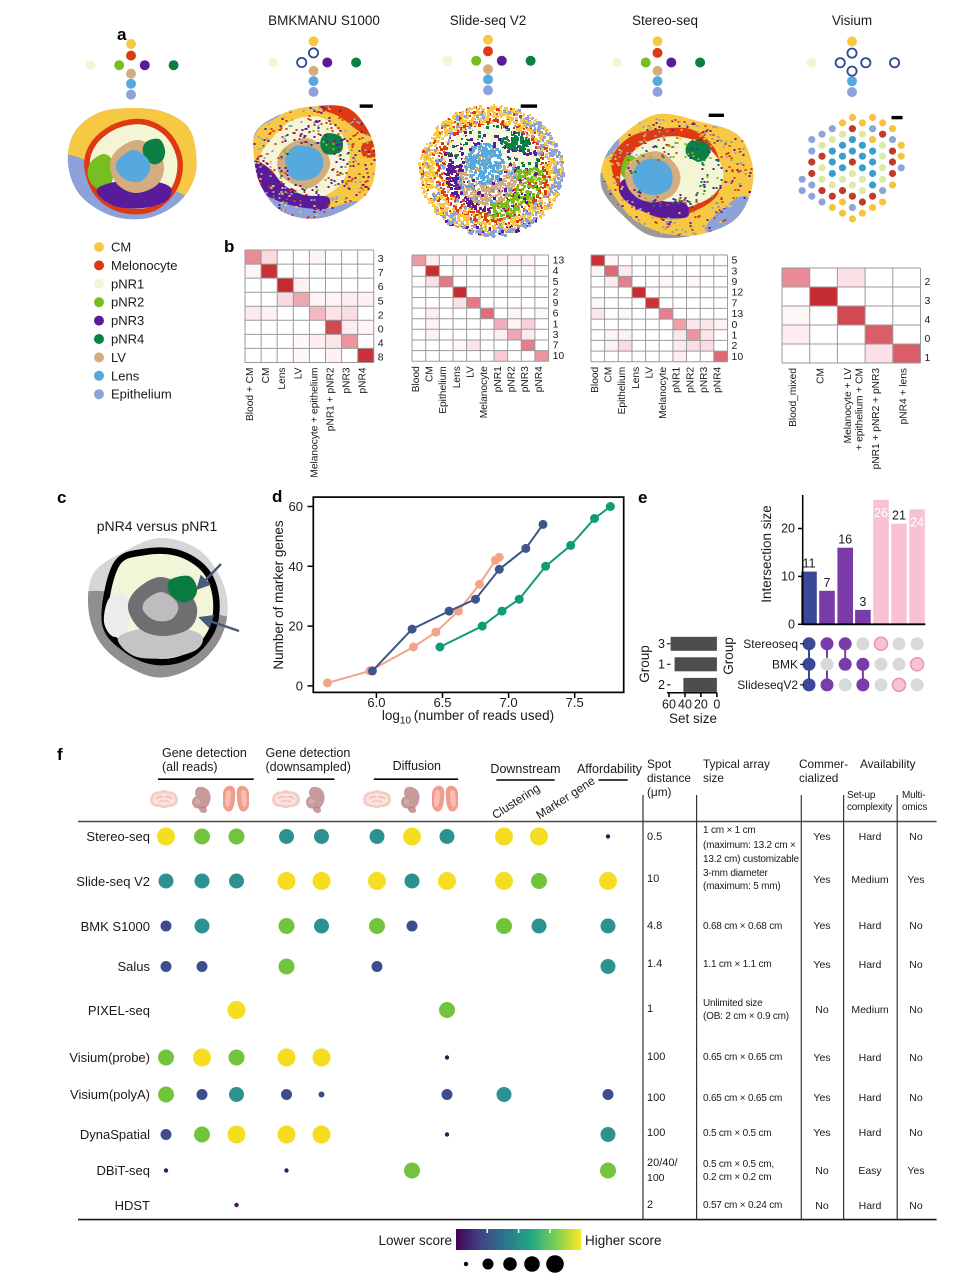  I want to click on svg-text: Number of marker genes, so click(278, 595).